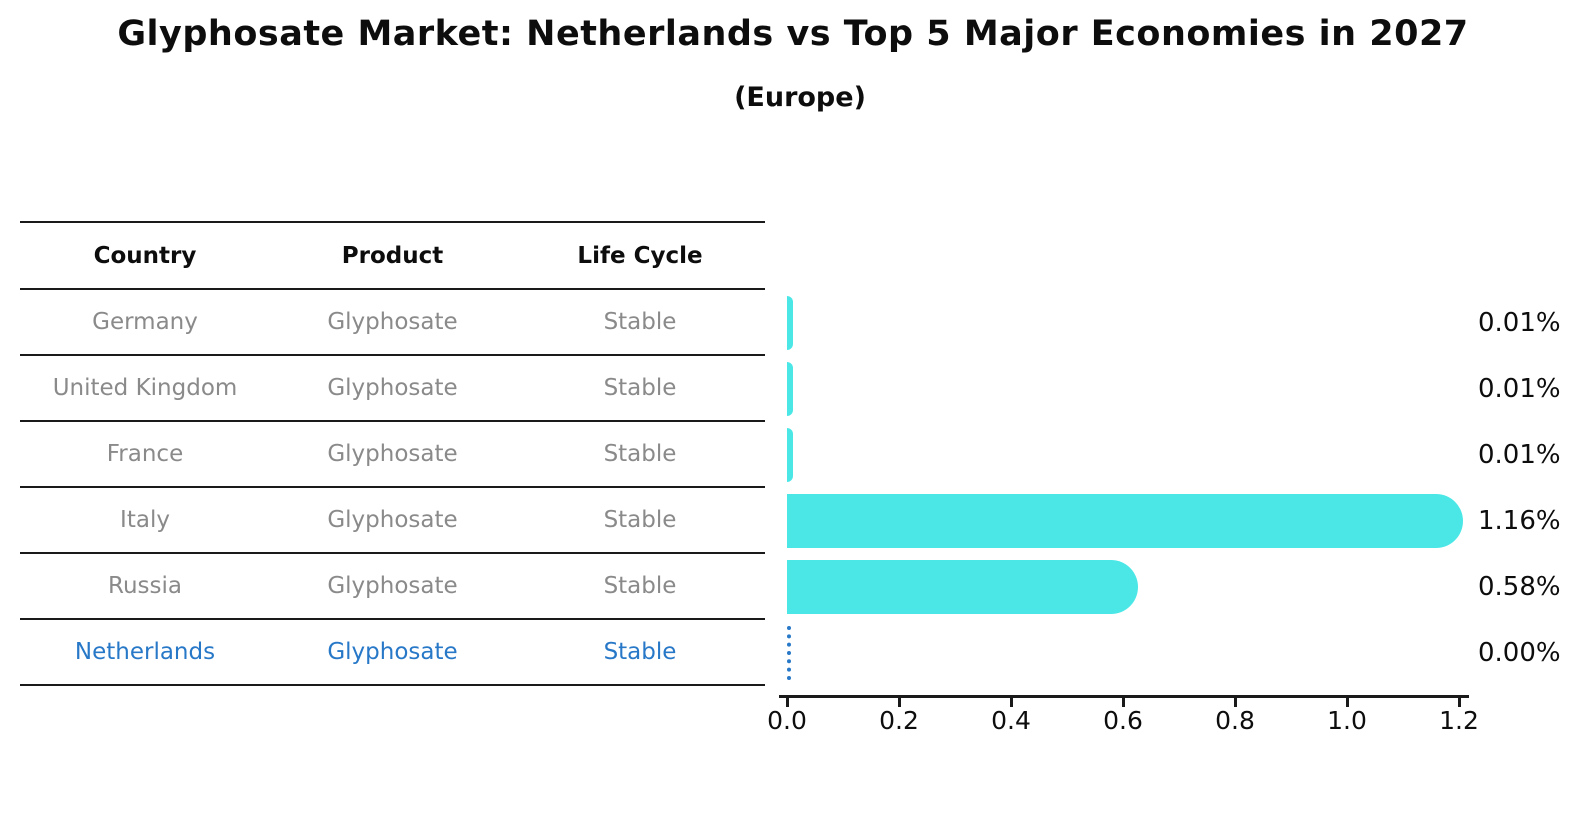  What do you see at coordinates (1347, 720) in the screenshot?
I see `x-axis-tick-label: 1.0` at bounding box center [1347, 720].